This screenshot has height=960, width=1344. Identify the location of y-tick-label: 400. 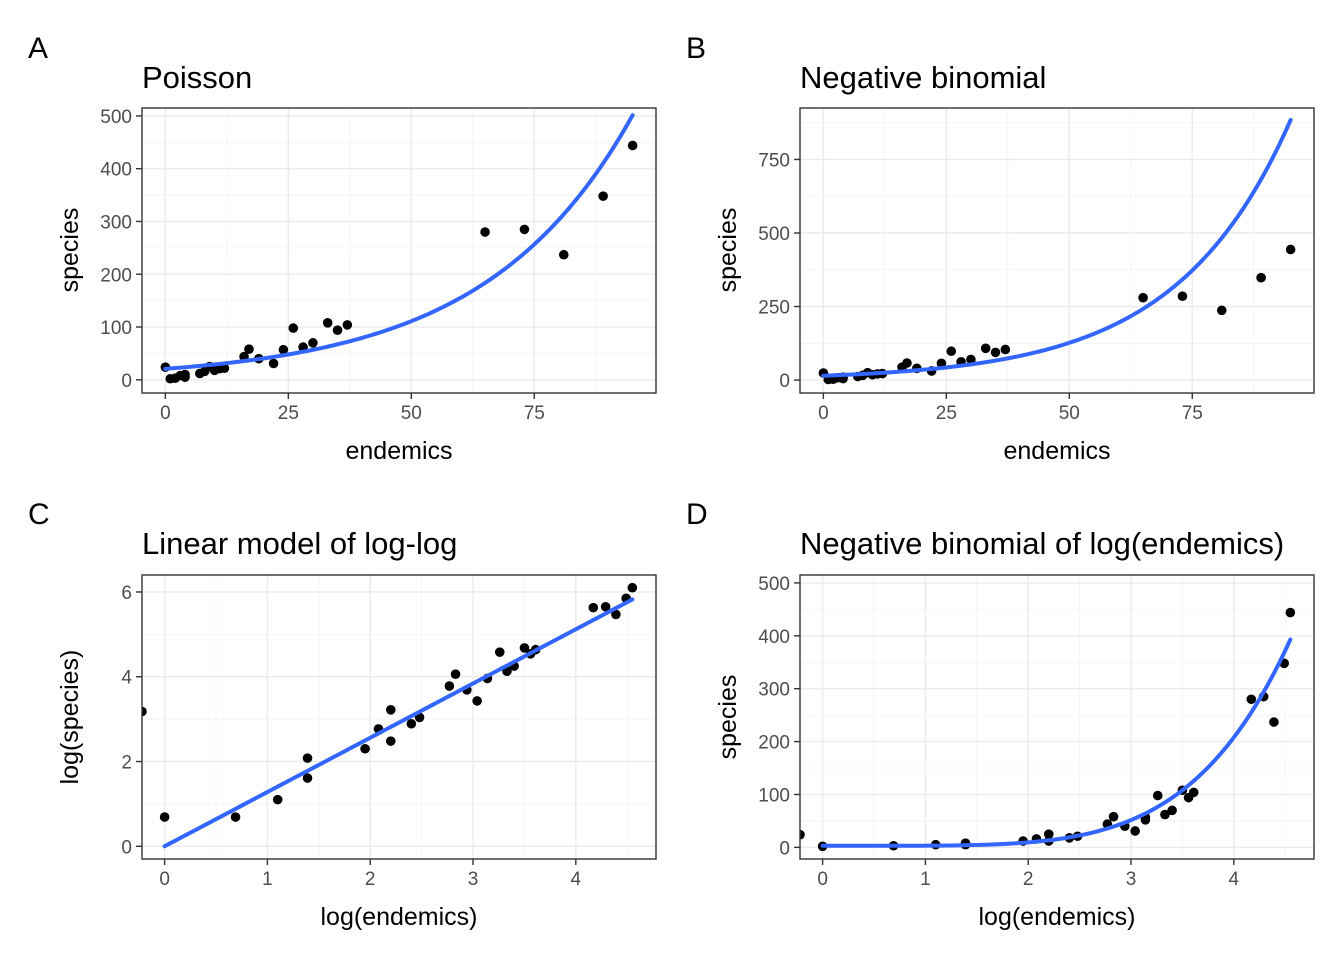
(774, 637).